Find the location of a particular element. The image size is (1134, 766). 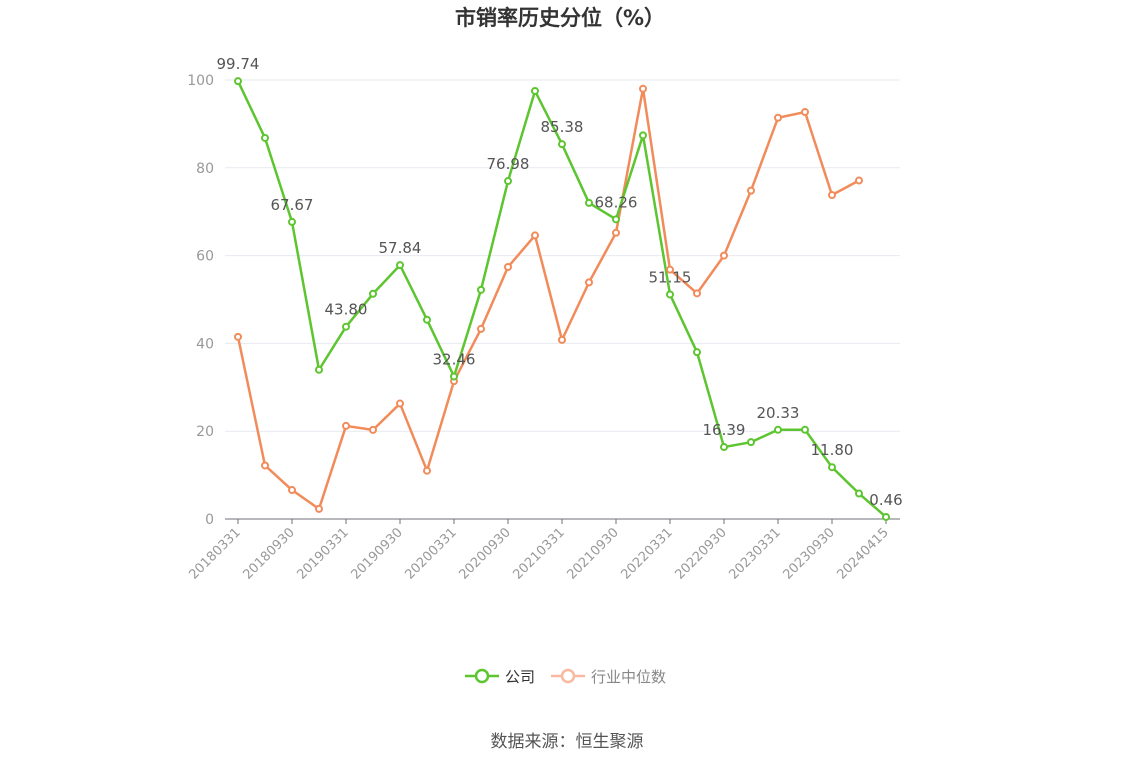

x-tick-label: 20180331 is located at coordinates (214, 553).